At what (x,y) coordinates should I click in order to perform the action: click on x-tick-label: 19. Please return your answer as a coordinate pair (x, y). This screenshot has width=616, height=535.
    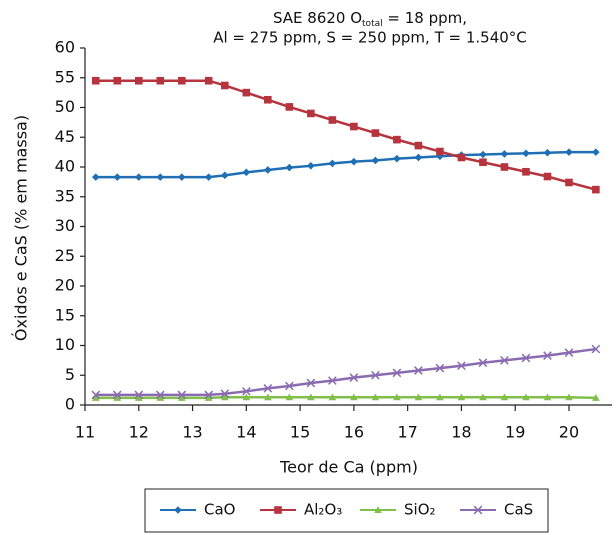
    Looking at the image, I should click on (515, 432).